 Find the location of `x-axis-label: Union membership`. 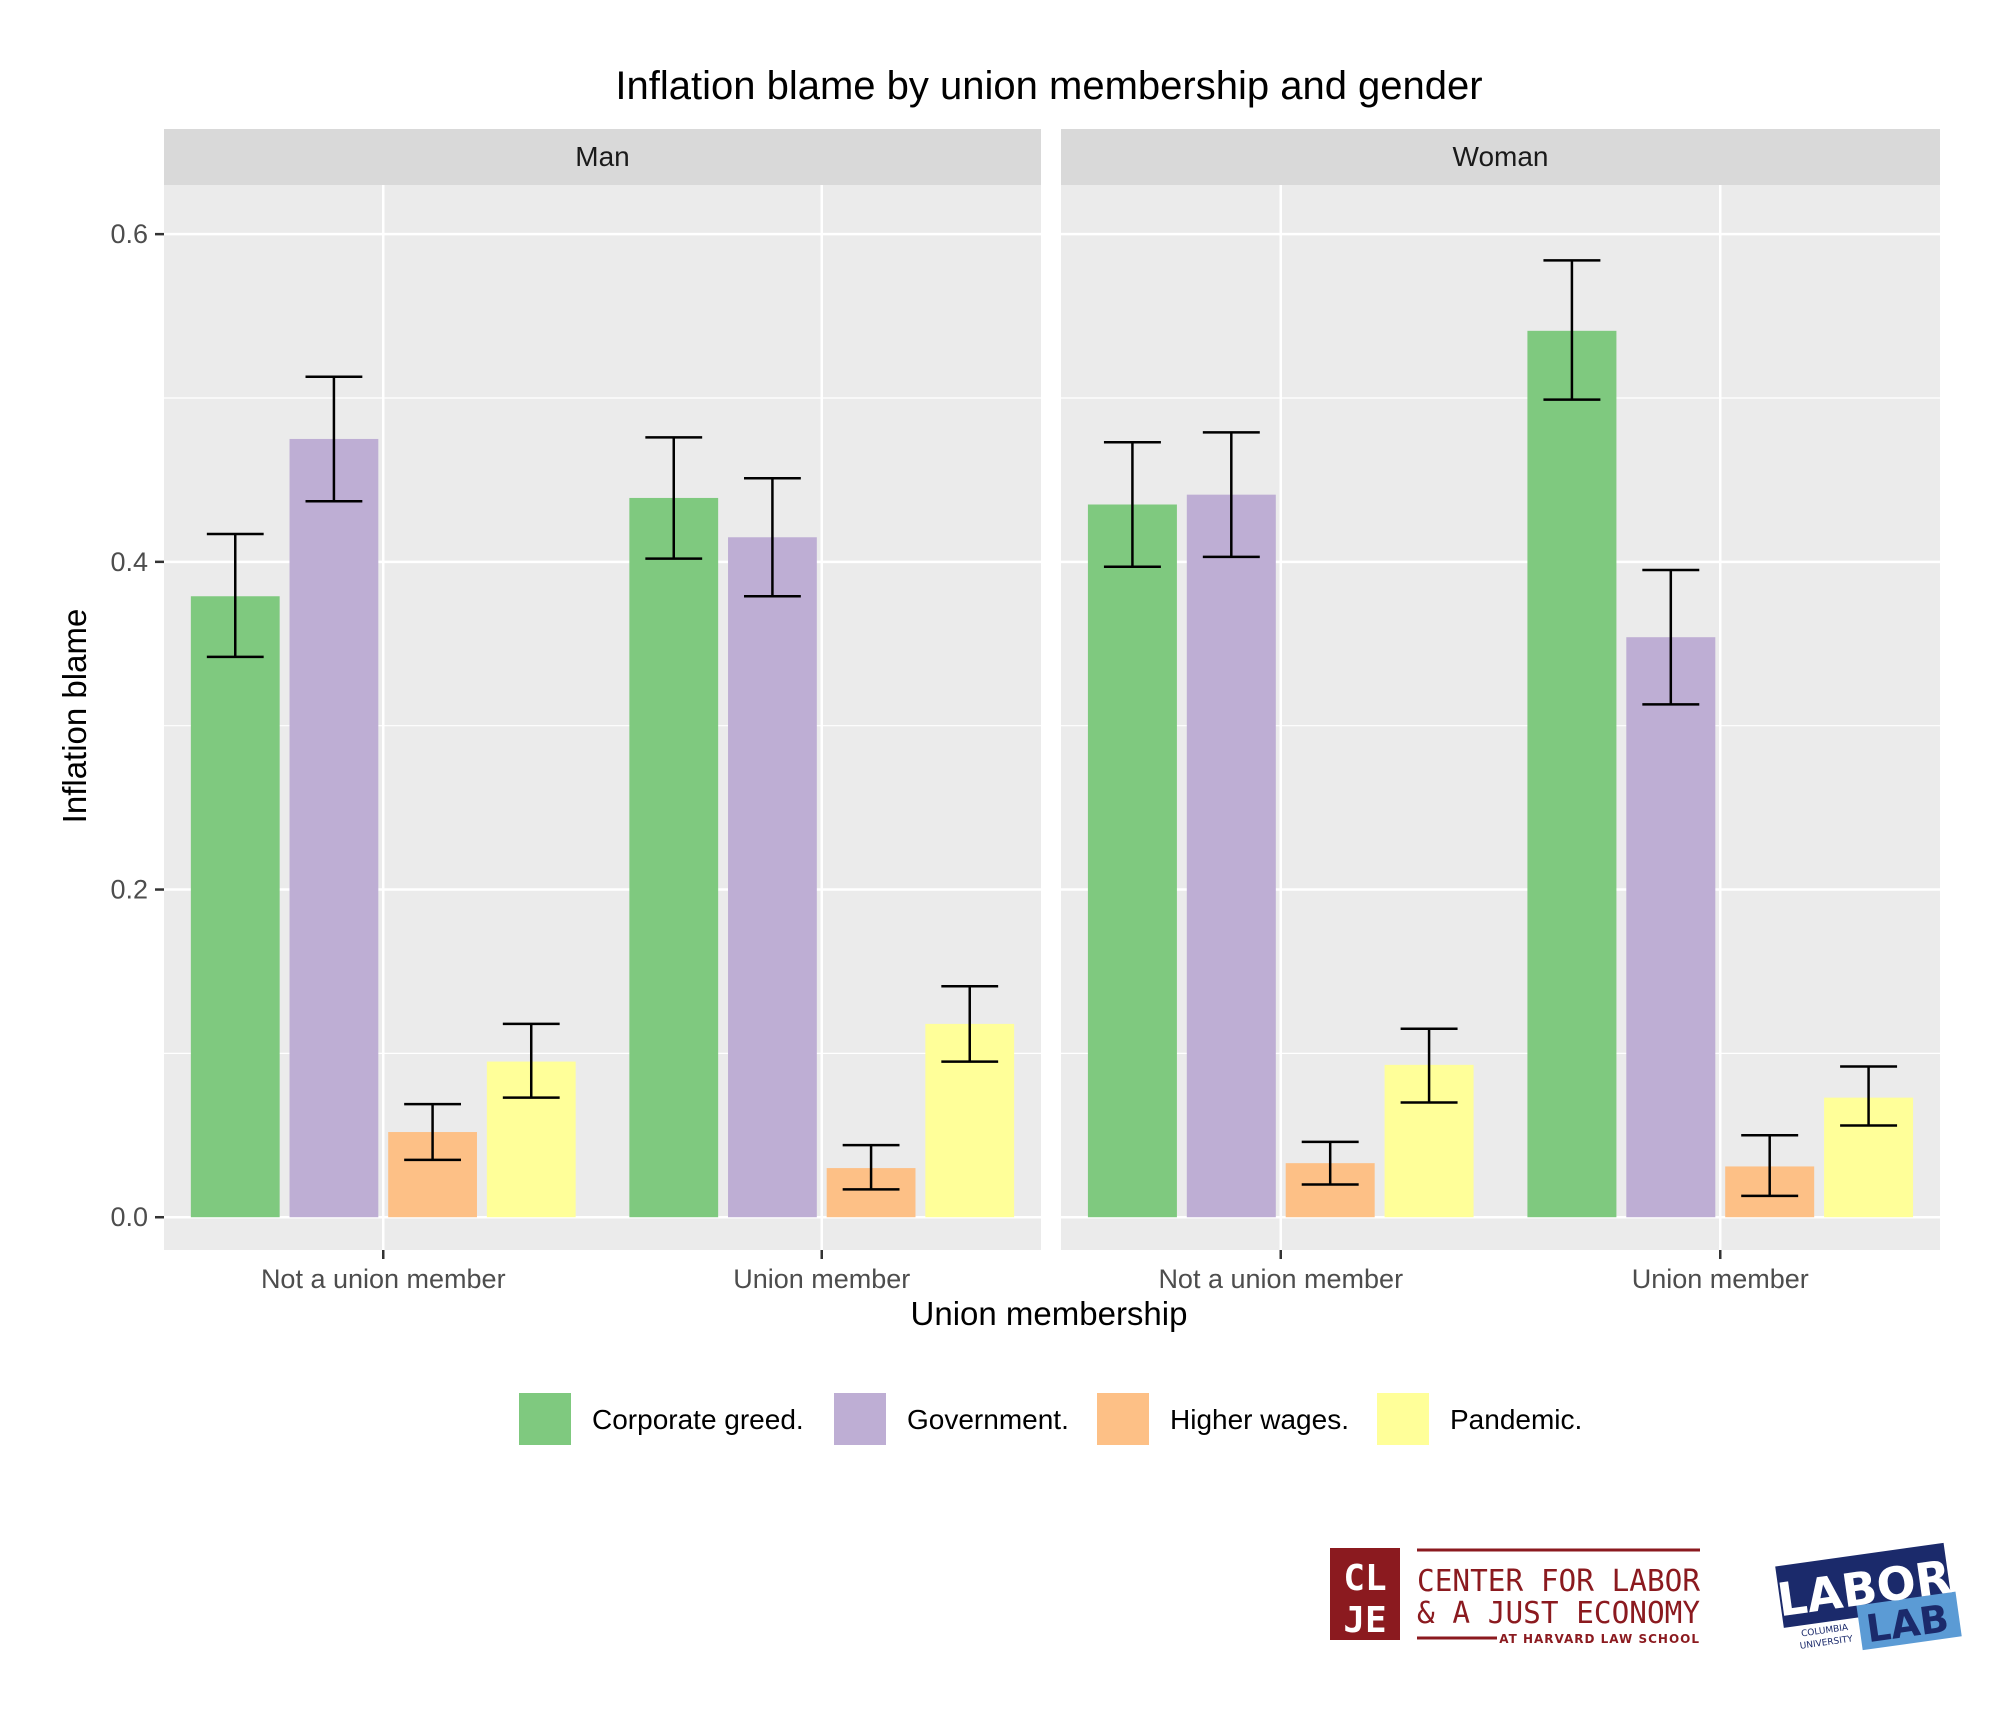

x-axis-label: Union membership is located at coordinates (1049, 1313).